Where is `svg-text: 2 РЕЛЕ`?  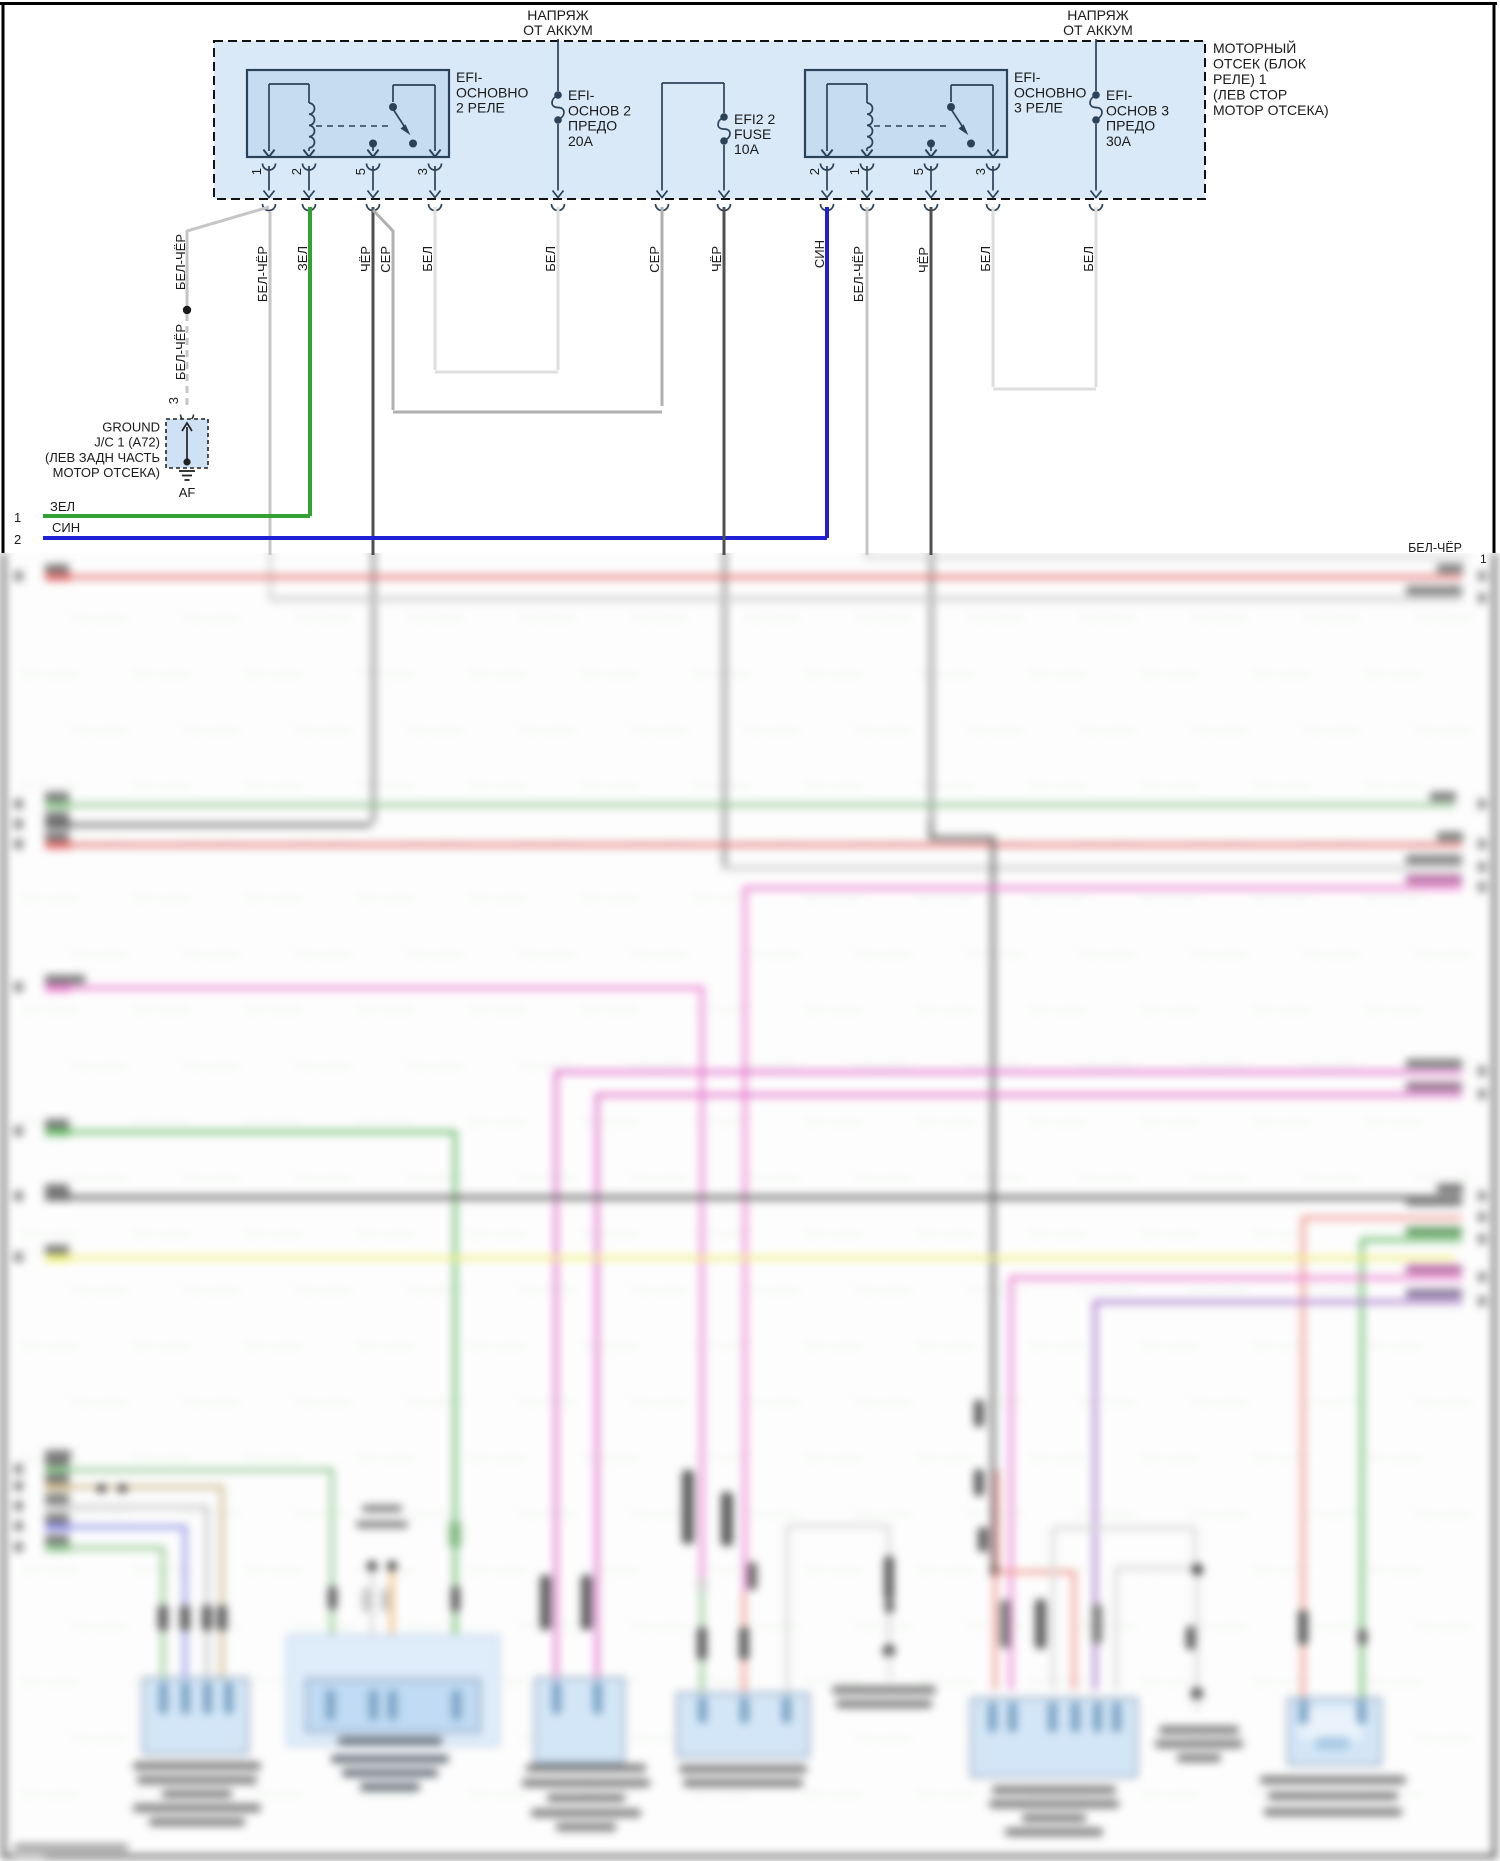
svg-text: 2 РЕЛЕ is located at coordinates (480, 108).